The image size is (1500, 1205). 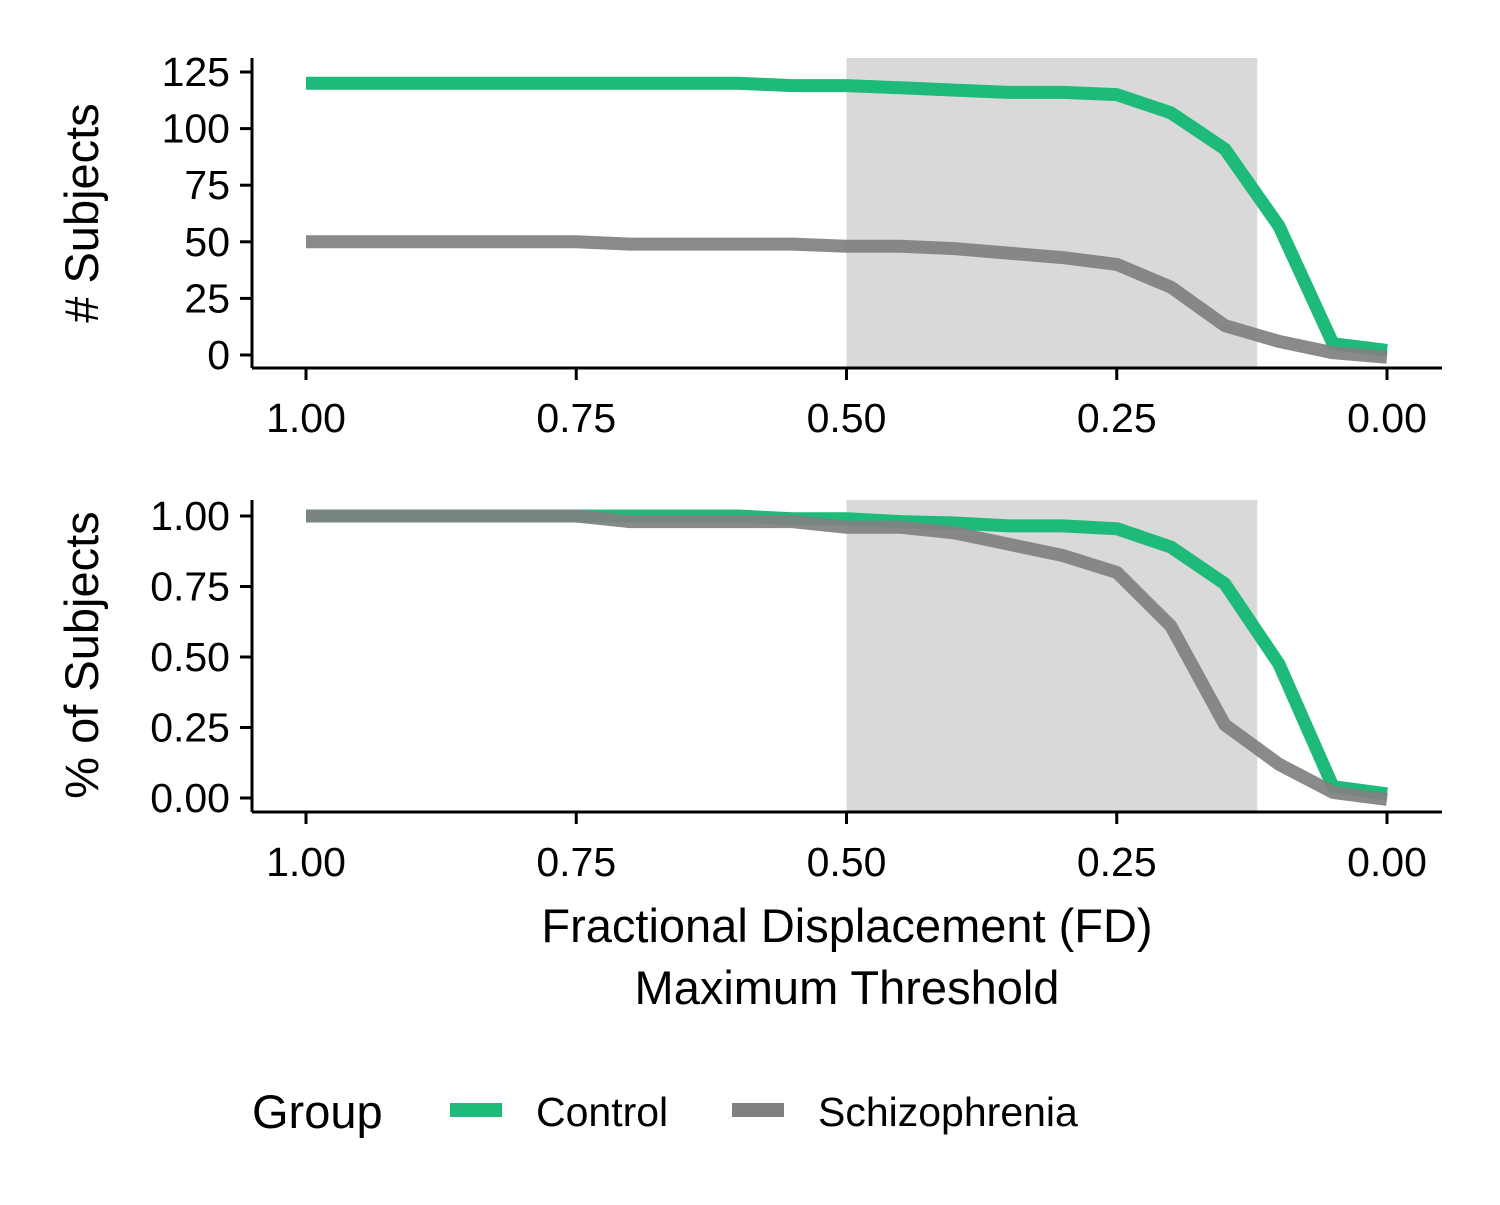 What do you see at coordinates (1052, 213) in the screenshot?
I see `shaded-region` at bounding box center [1052, 213].